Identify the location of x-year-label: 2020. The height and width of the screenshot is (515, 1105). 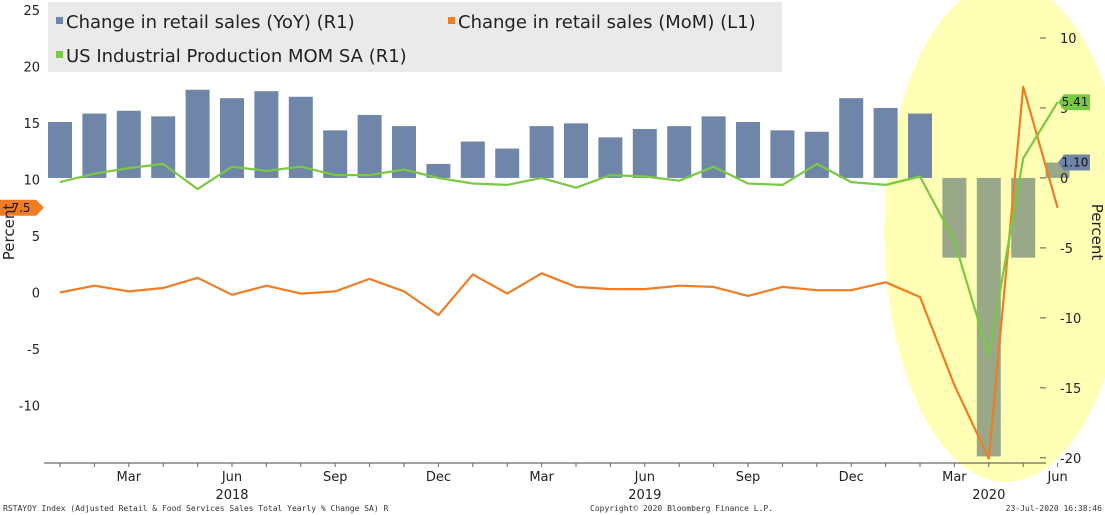
(988, 495).